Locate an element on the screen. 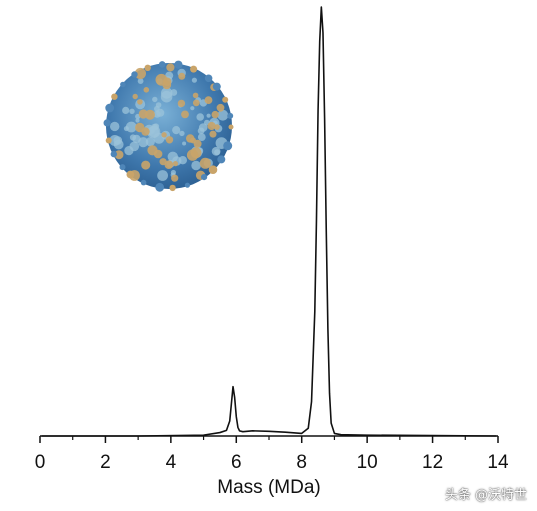  x-tick-label: 12 is located at coordinates (432, 462).